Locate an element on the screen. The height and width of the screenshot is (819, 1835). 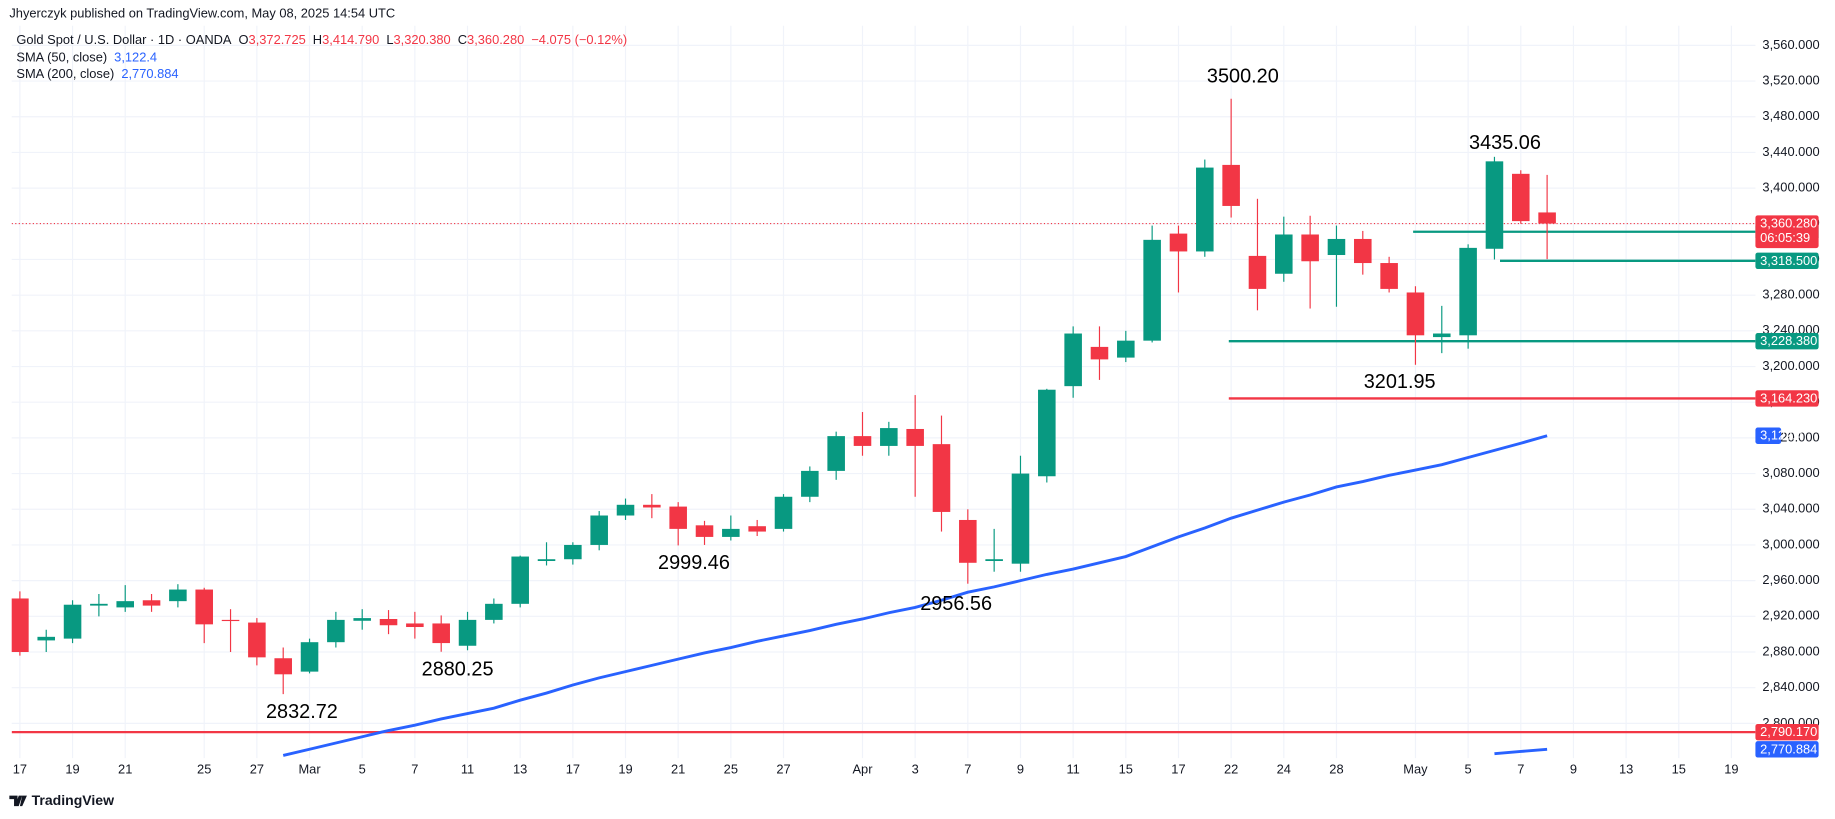
x-tick-label: 22 is located at coordinates (1231, 768).